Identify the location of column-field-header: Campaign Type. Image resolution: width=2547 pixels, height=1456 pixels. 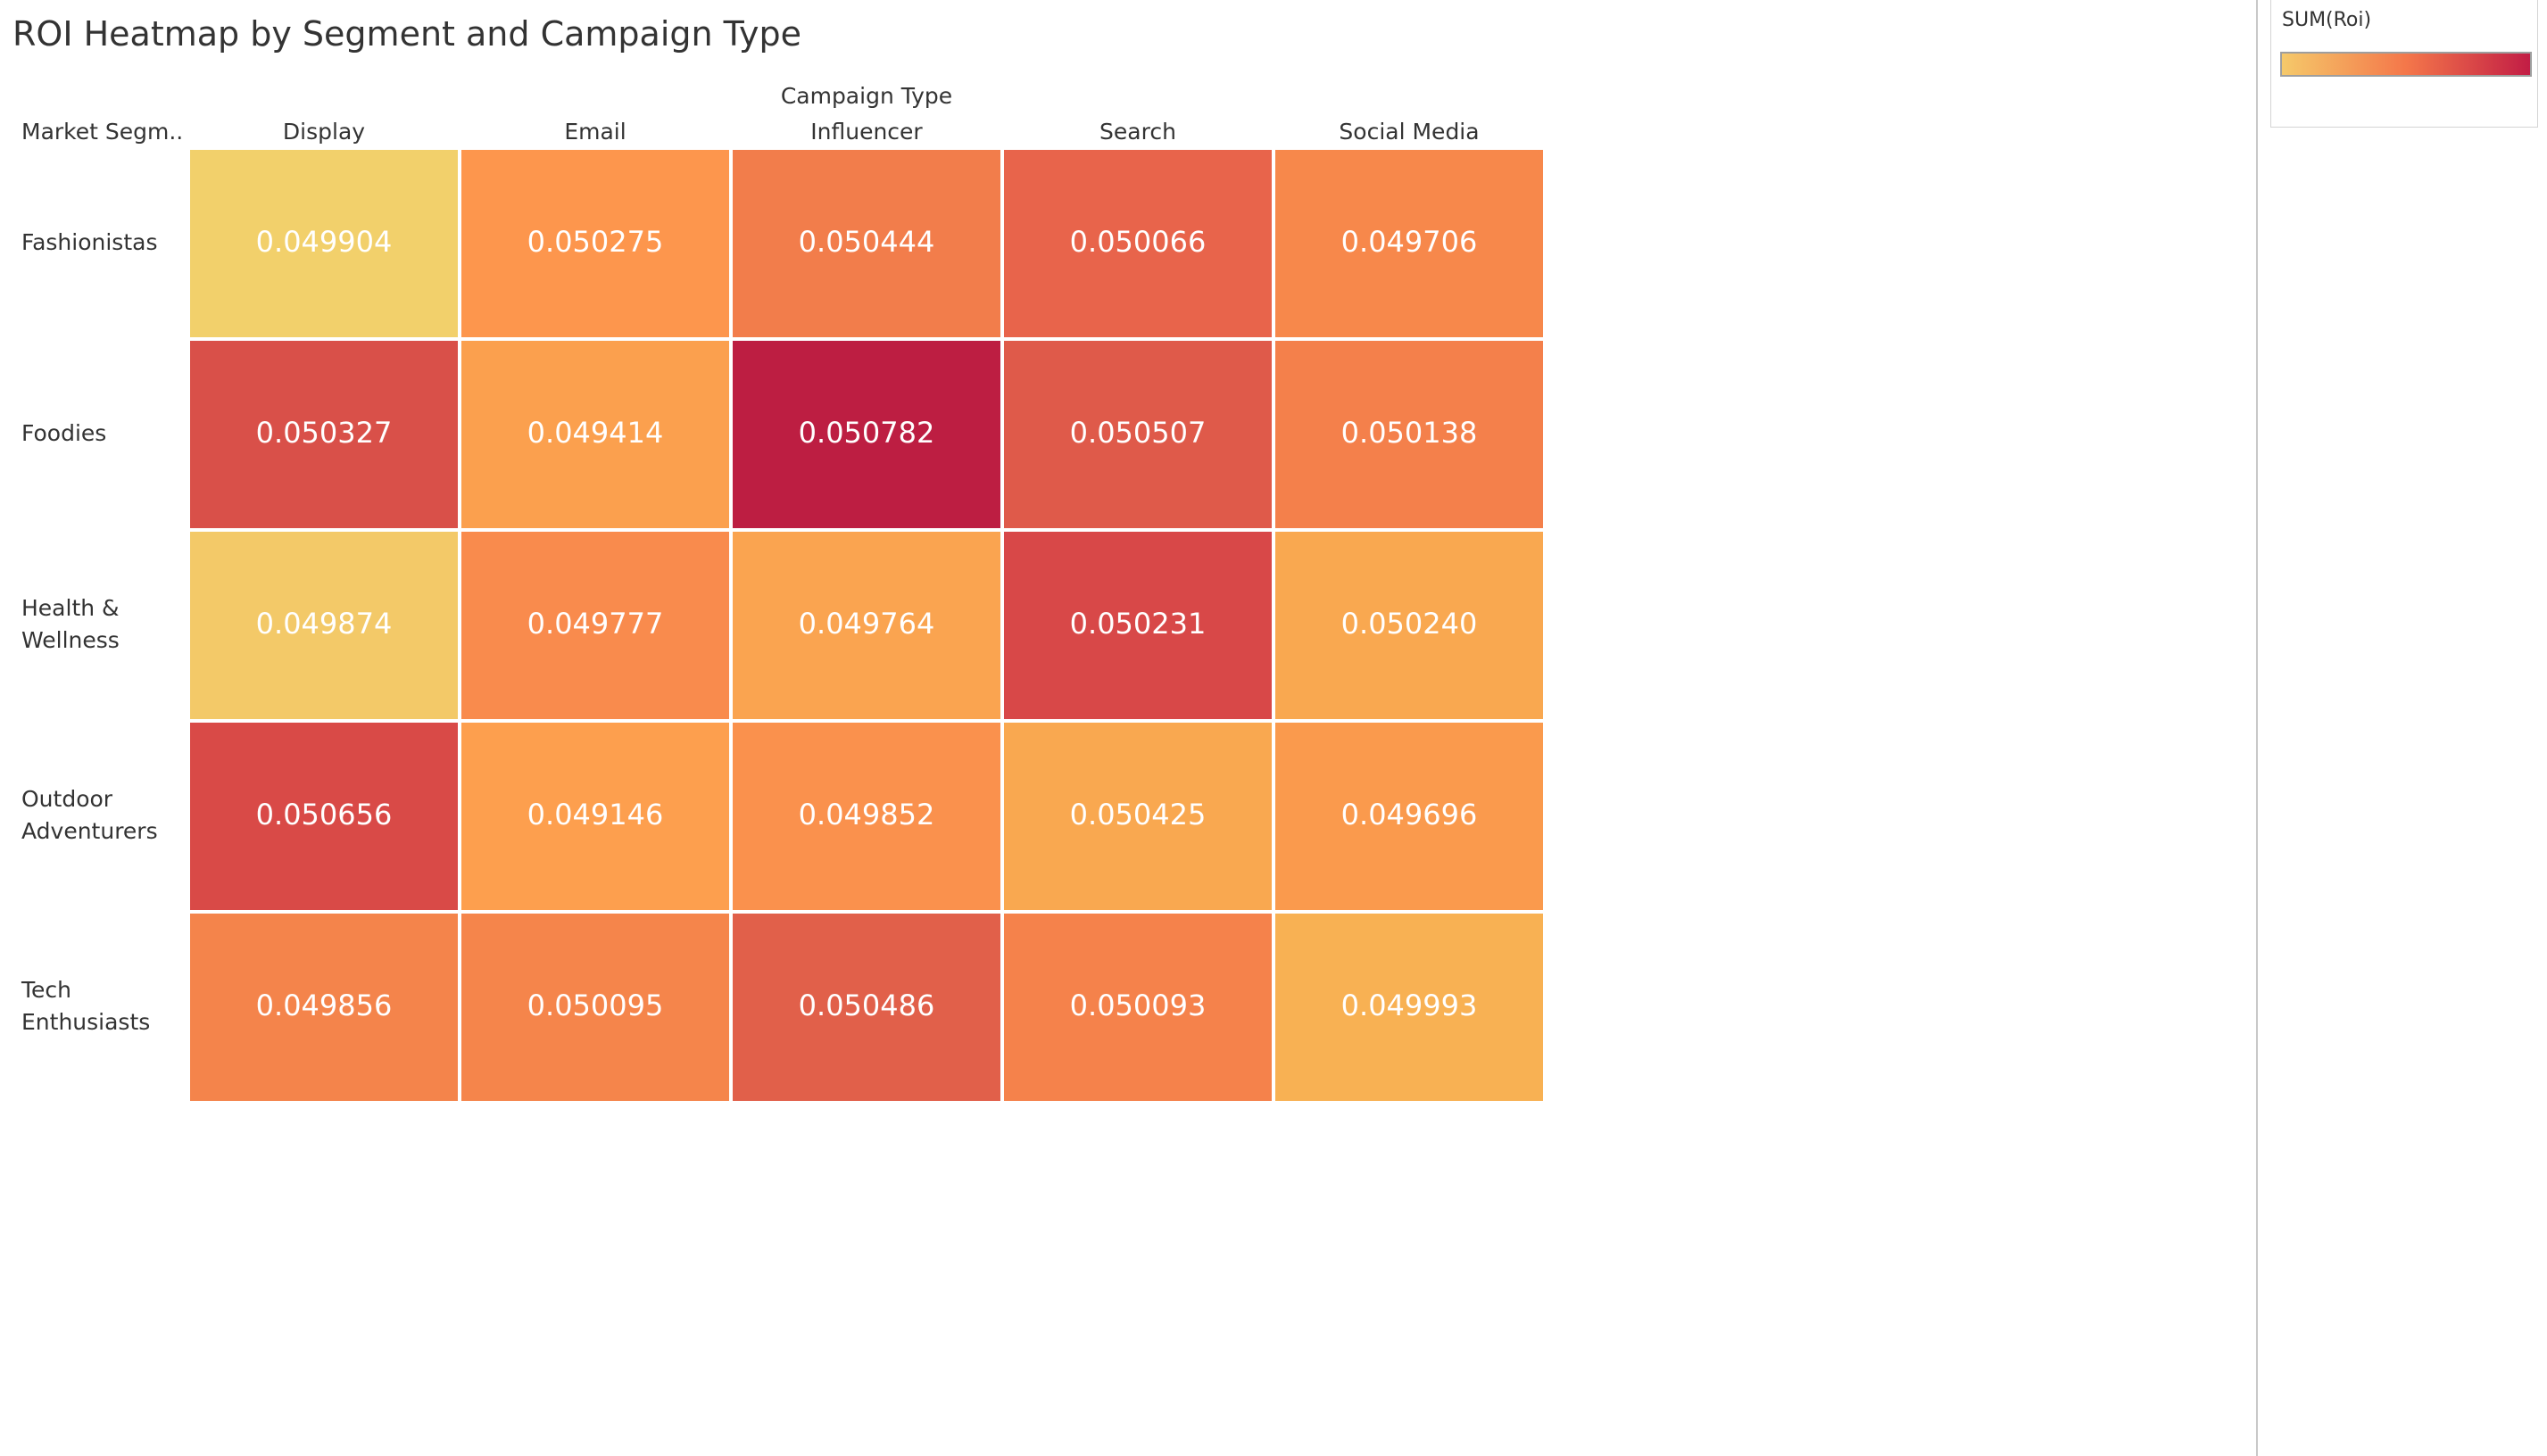
(866, 96).